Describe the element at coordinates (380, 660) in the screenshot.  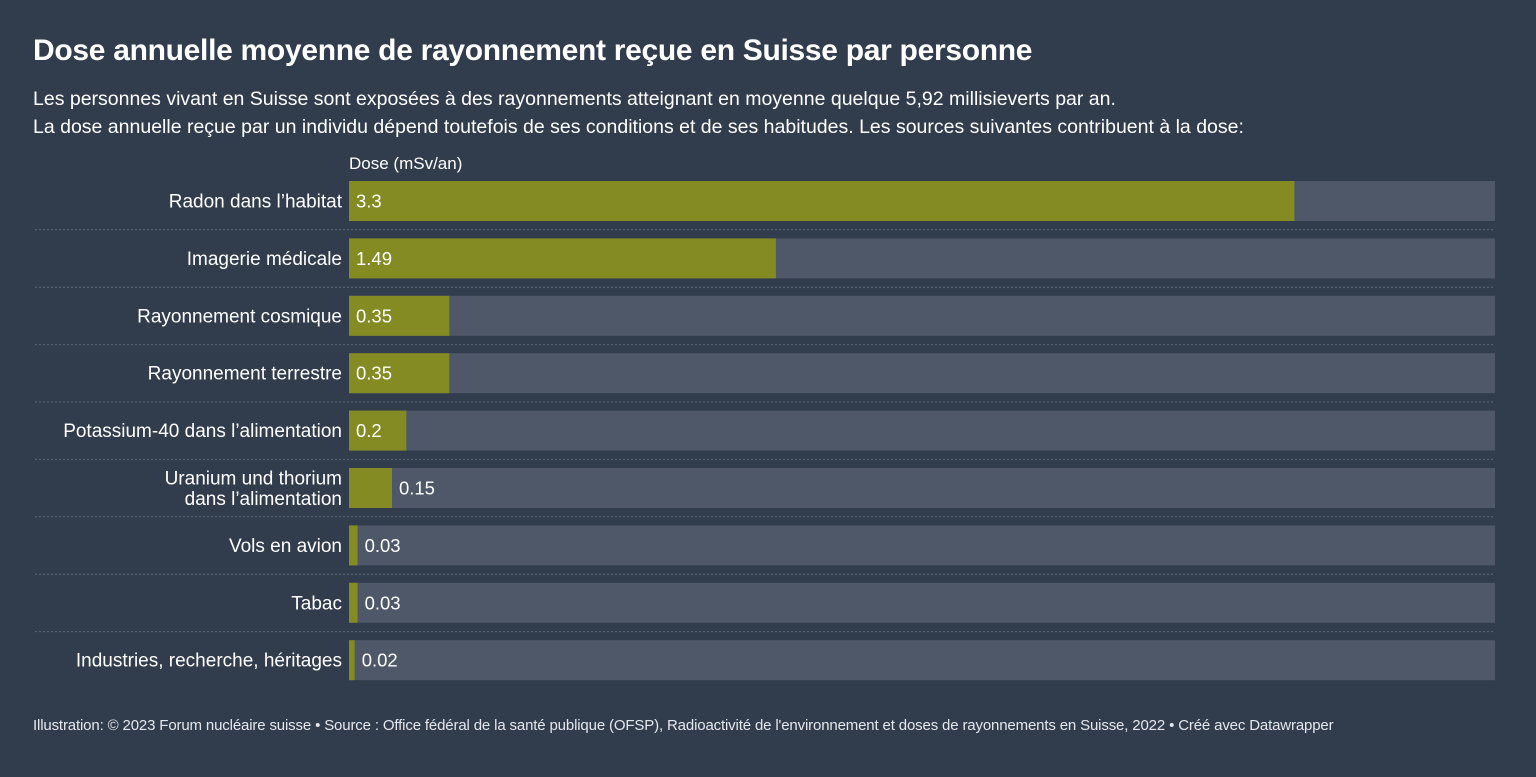
I see `value-label: 0.02` at that location.